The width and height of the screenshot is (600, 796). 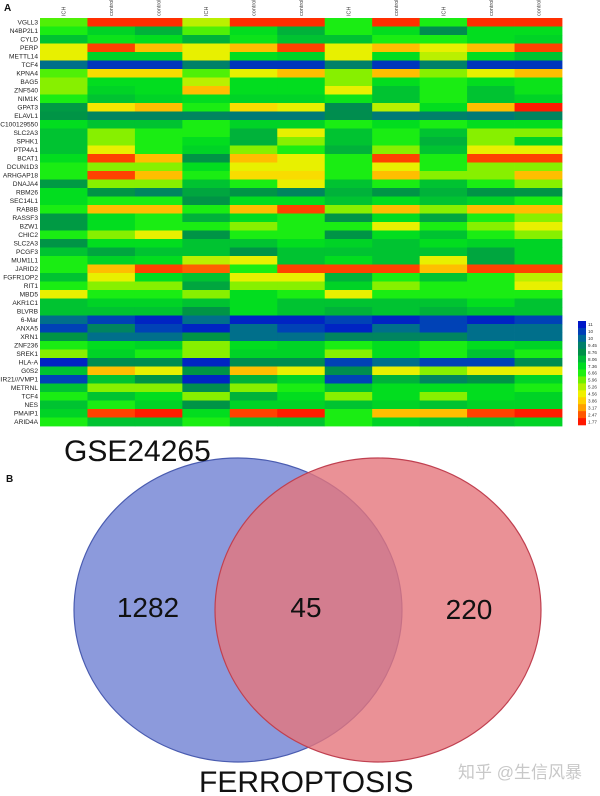 I want to click on row-label: G0S2, so click(x=29, y=371).